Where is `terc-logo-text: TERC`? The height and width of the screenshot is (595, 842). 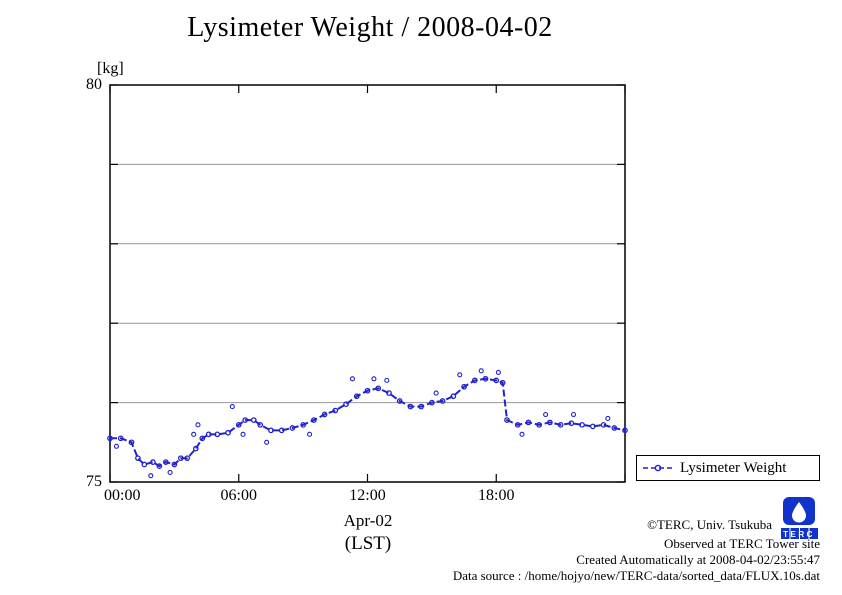 terc-logo-text: TERC is located at coordinates (799, 534).